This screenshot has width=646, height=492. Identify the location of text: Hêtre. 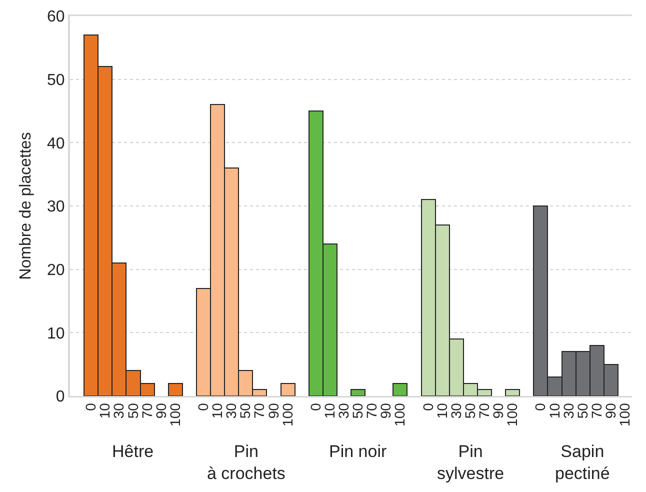
(133, 451).